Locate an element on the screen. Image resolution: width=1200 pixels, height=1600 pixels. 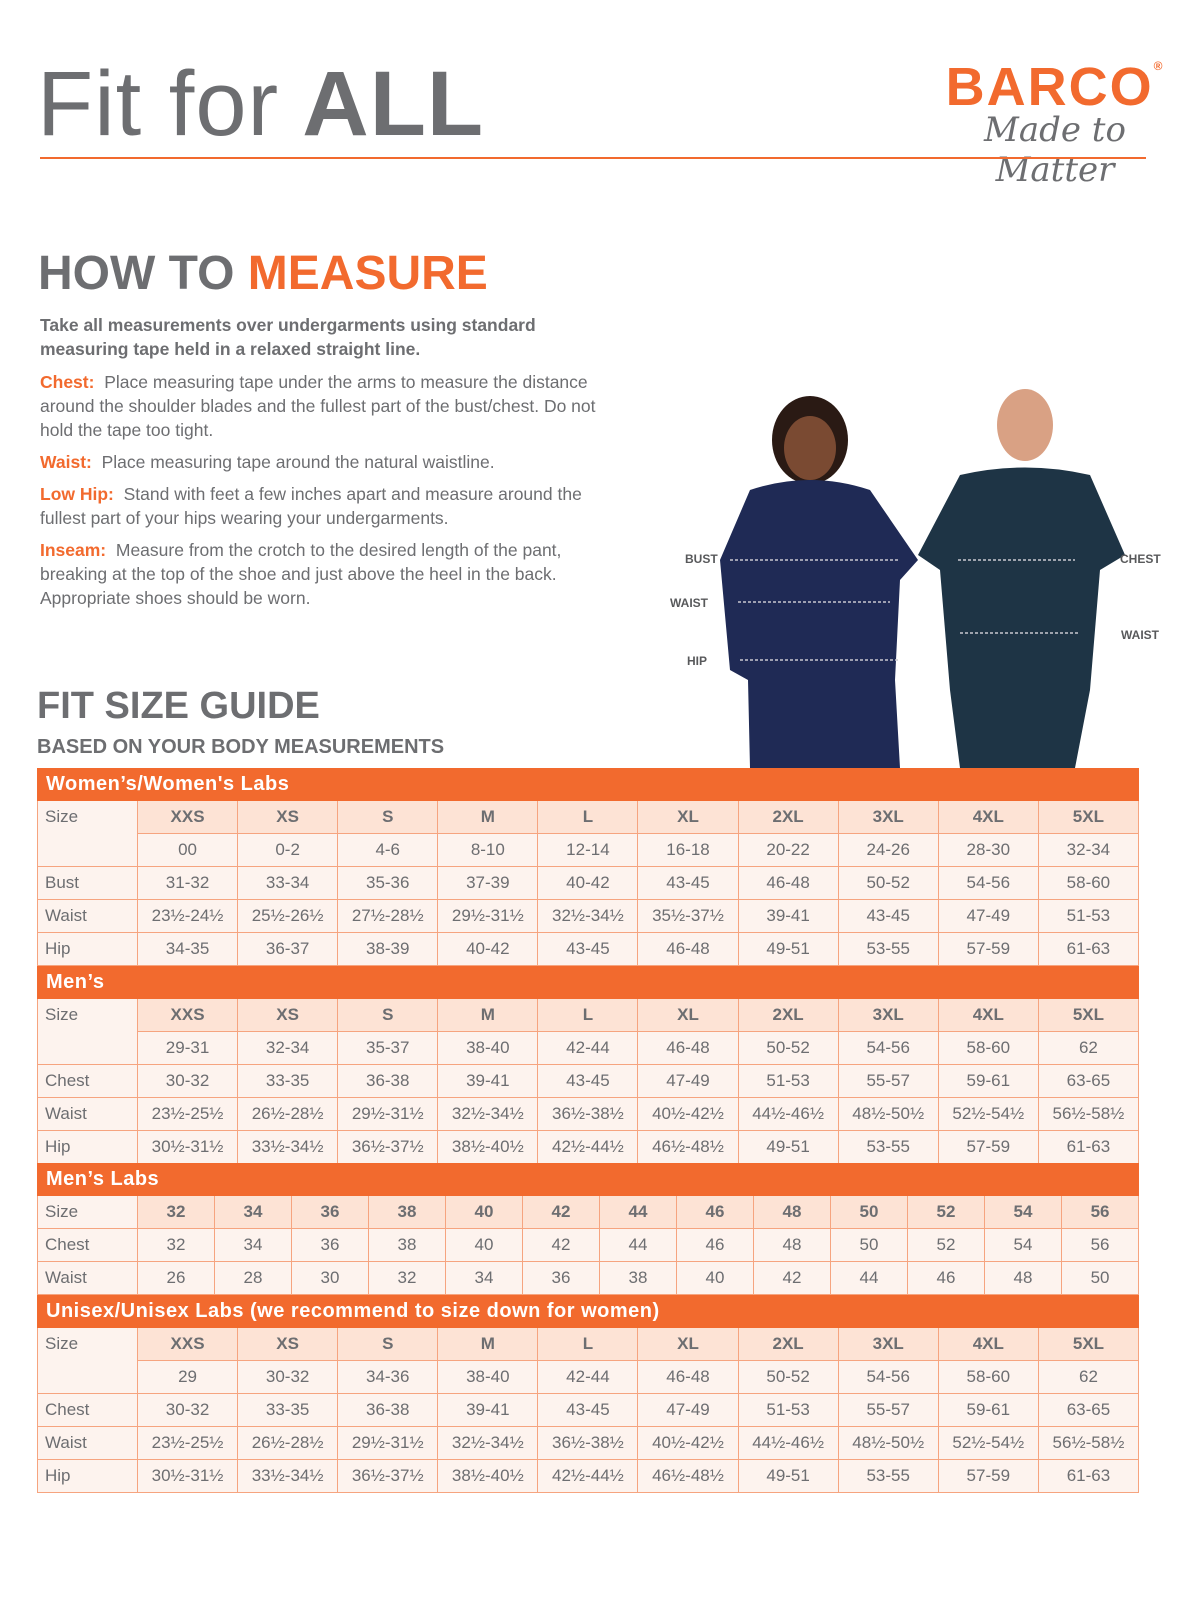
table-cell: 56½-58½ is located at coordinates (1088, 1114).